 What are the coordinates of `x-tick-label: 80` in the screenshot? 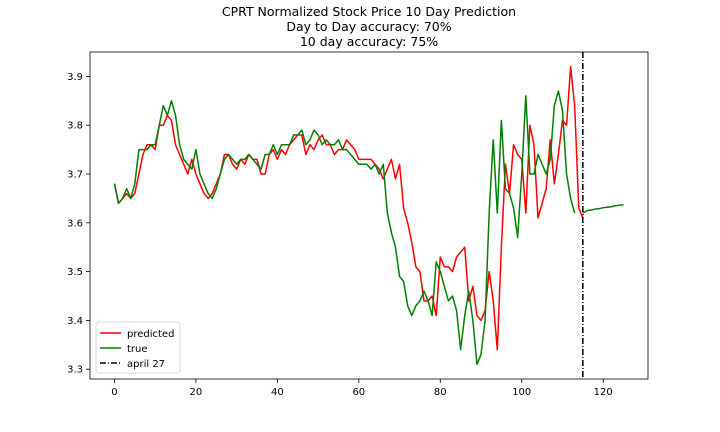 It's located at (440, 392).